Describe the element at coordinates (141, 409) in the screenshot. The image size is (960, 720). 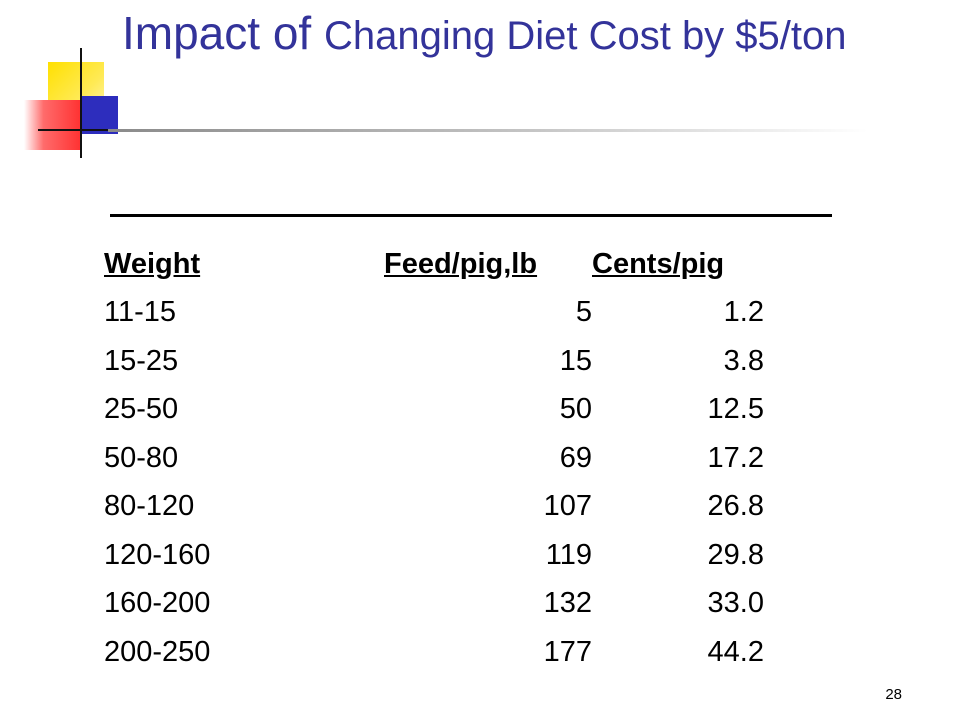
I see `cell-weight: 25-50` at that location.